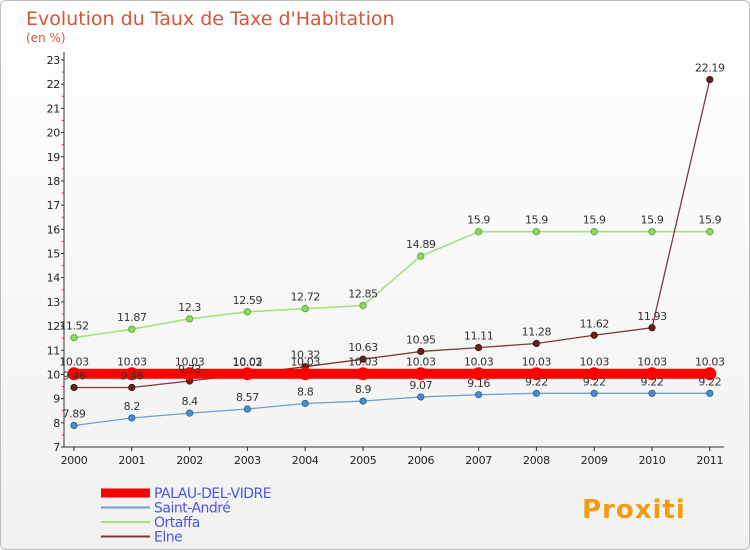 The image size is (750, 550). Describe the element at coordinates (132, 406) in the screenshot. I see `data-label-saint: 8.2` at that location.